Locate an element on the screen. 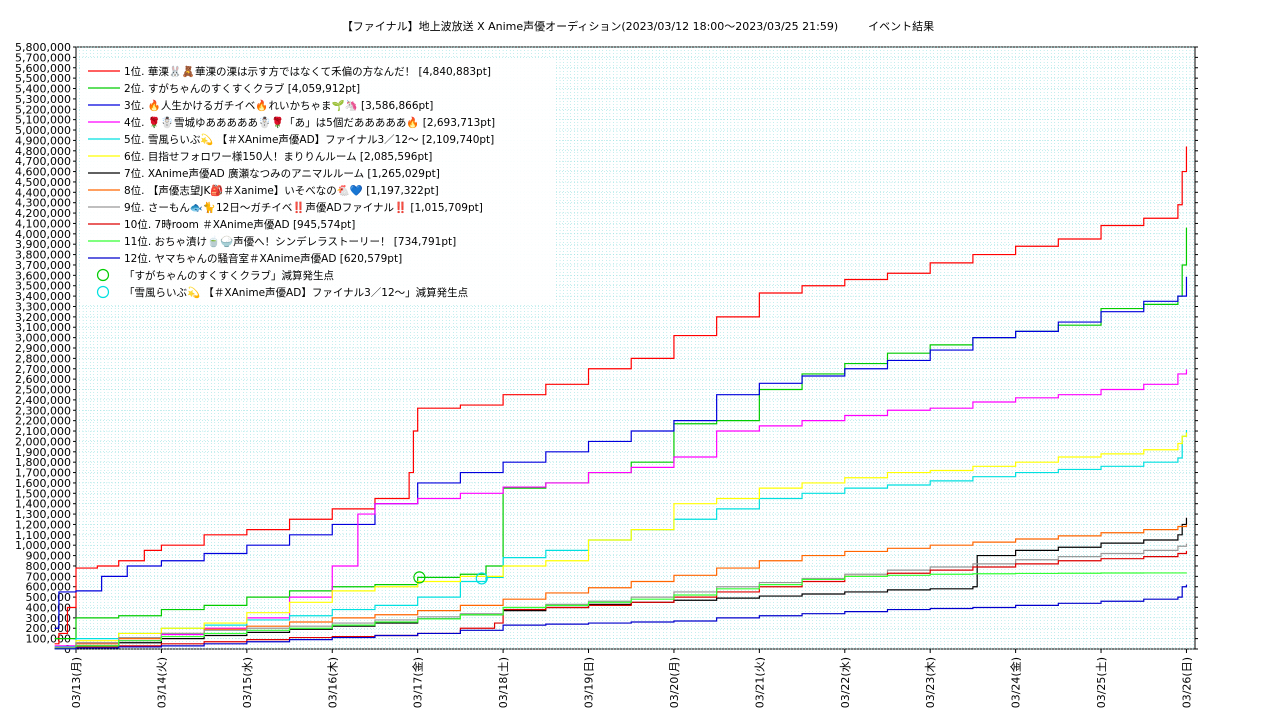 This screenshot has width=1280, height=720. y-tick-label: 3,300,000 is located at coordinates (43, 306).